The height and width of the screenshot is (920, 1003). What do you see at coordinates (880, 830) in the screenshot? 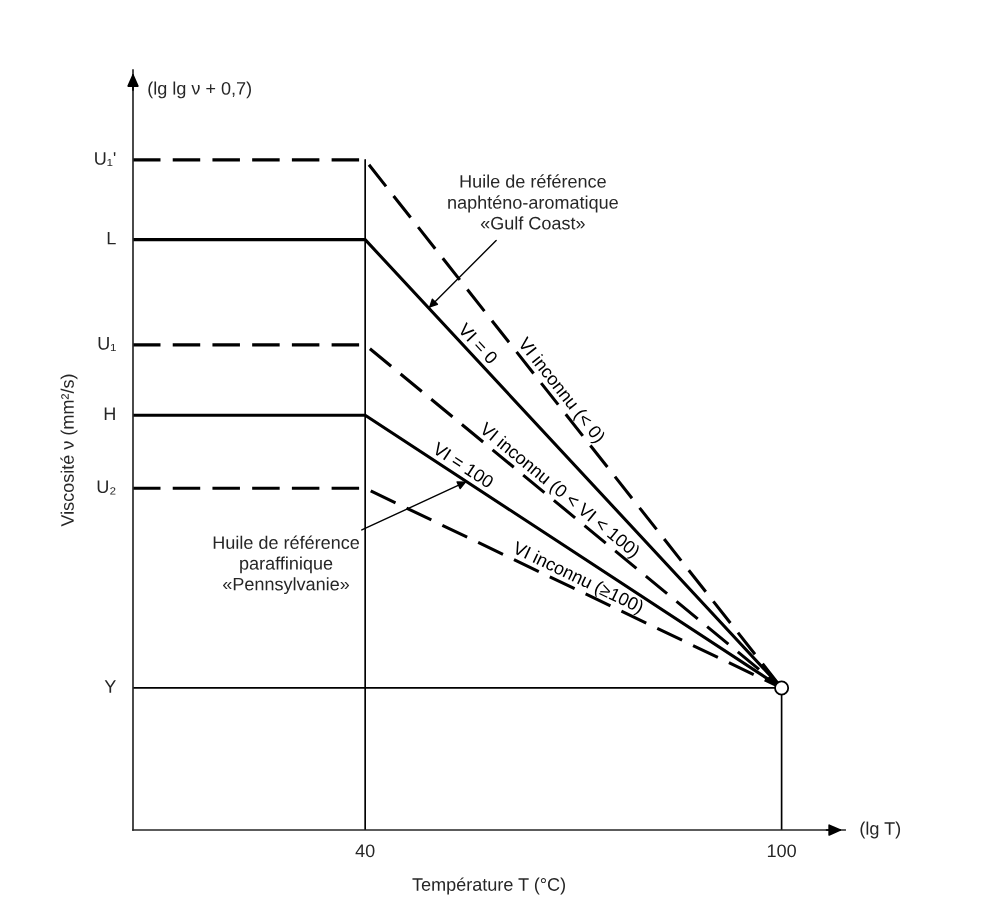
I see `text: (lg T)` at bounding box center [880, 830].